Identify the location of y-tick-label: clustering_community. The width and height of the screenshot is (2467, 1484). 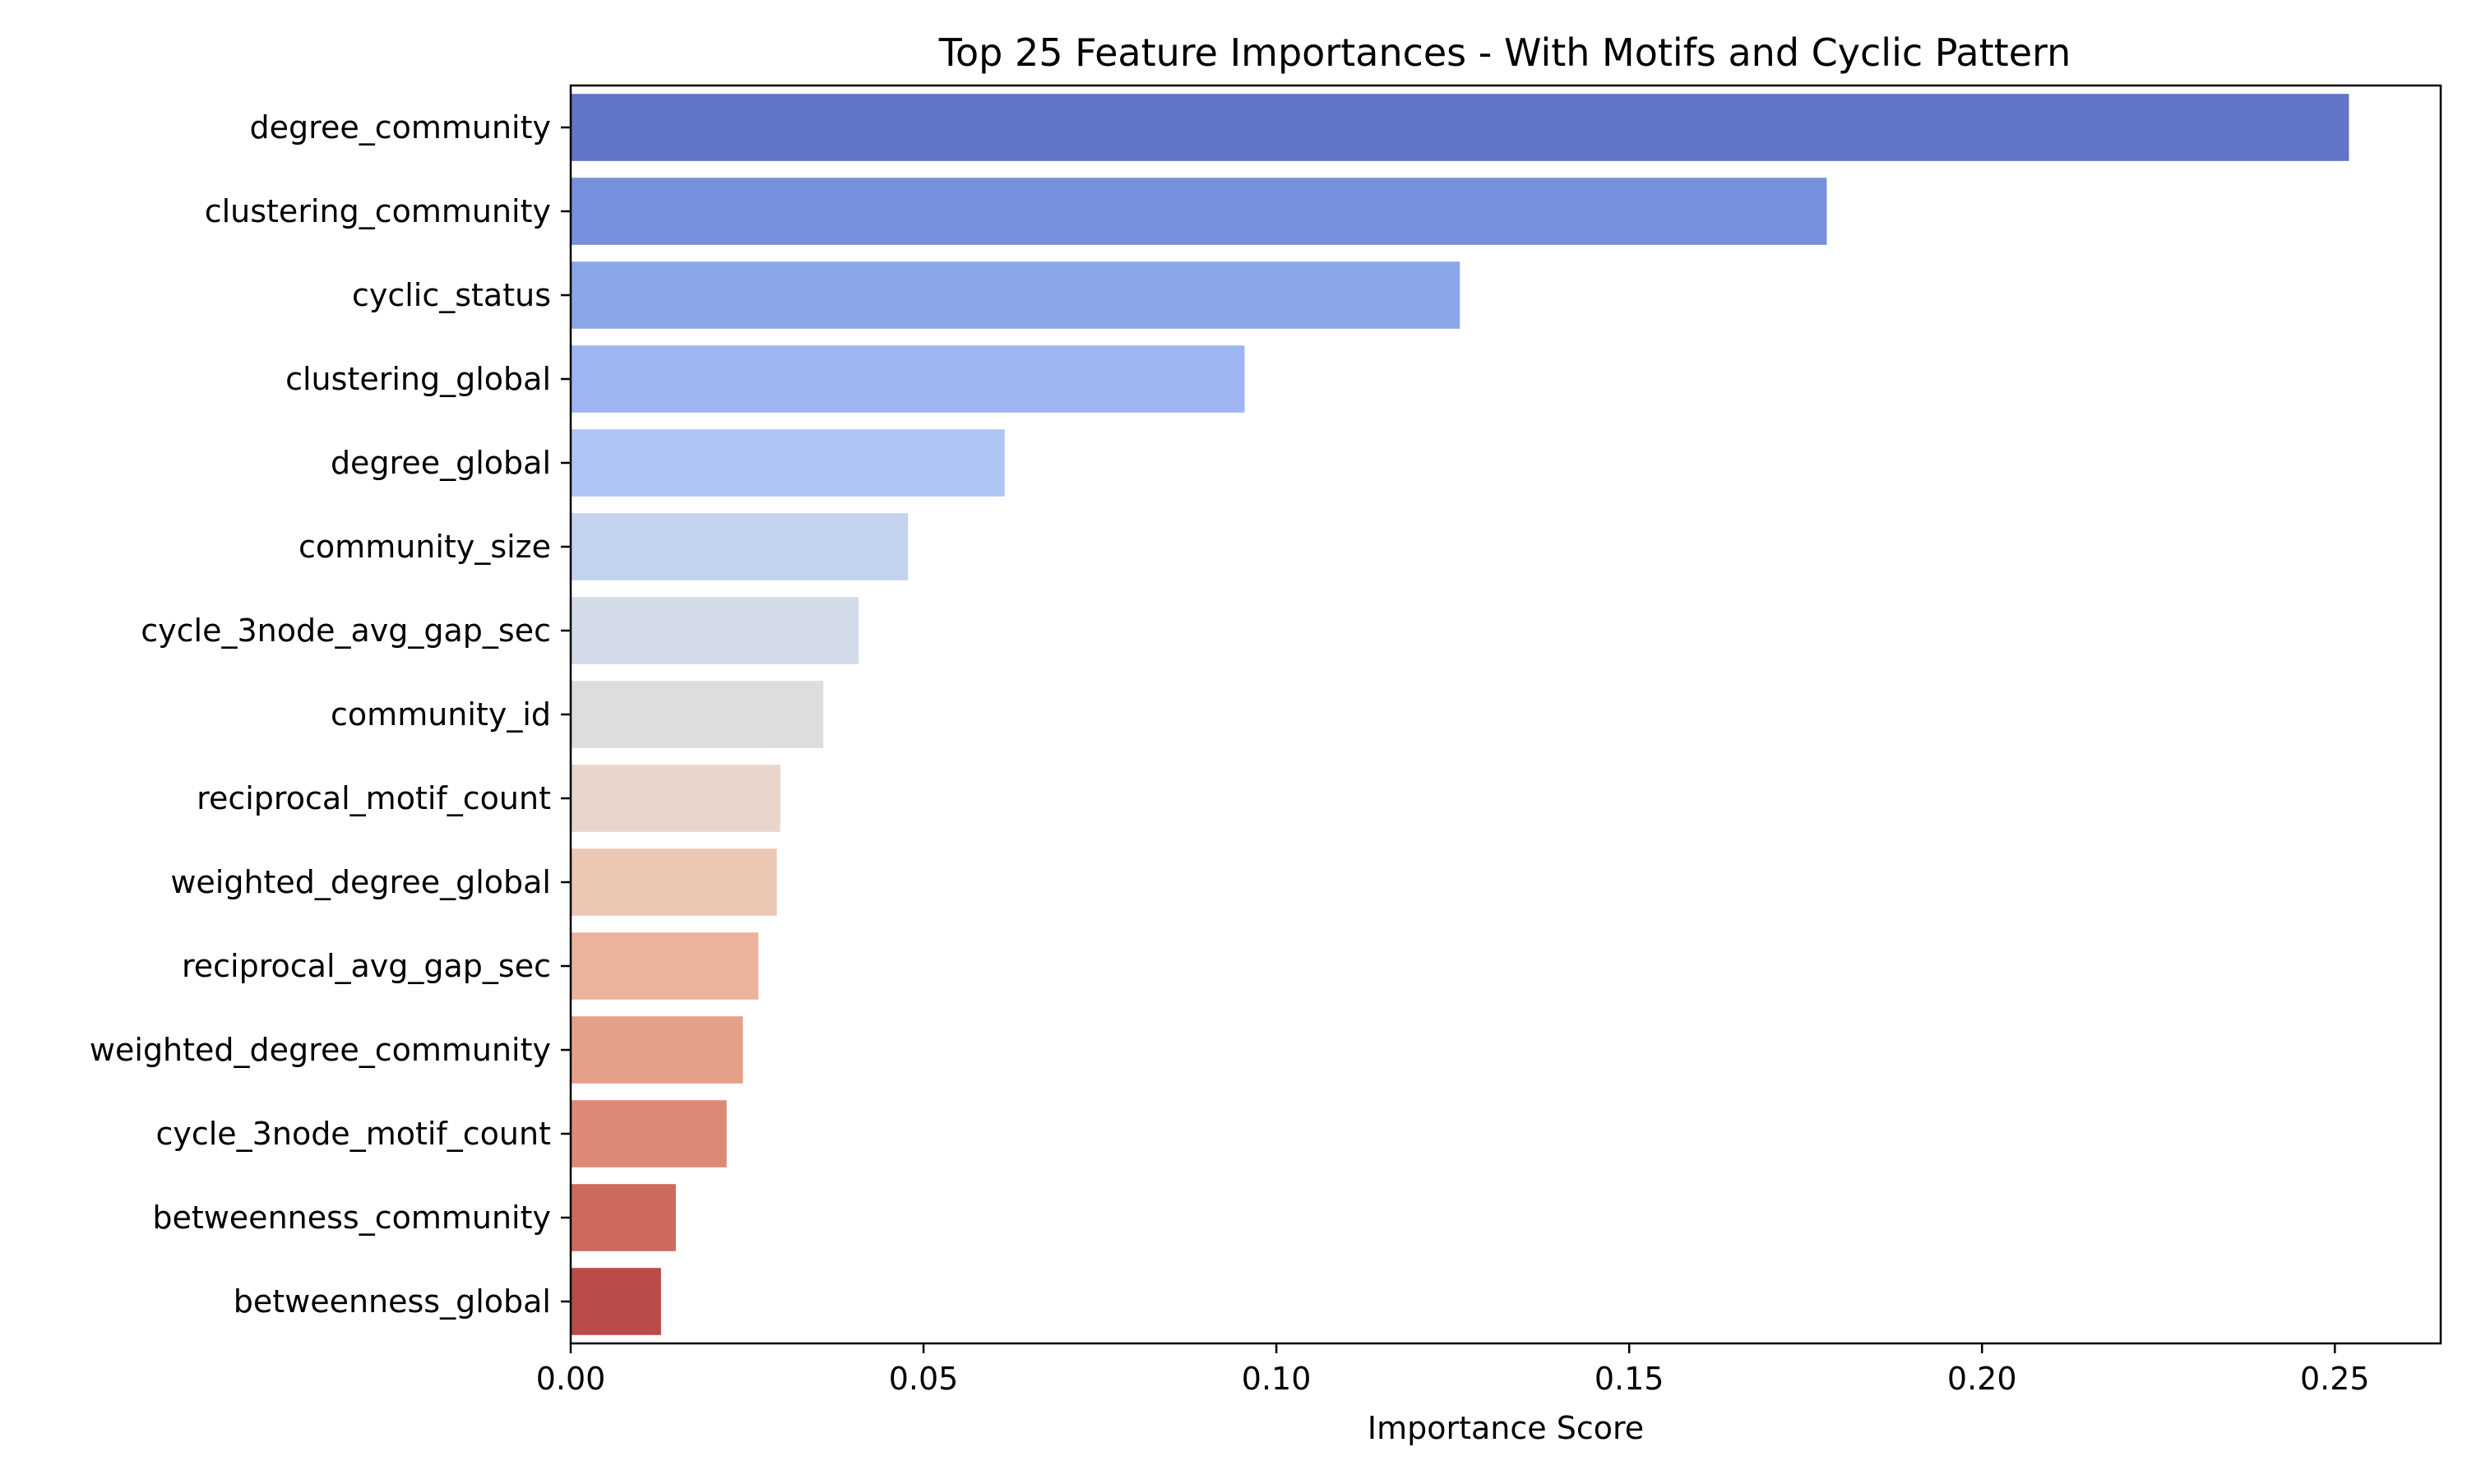
(378, 211).